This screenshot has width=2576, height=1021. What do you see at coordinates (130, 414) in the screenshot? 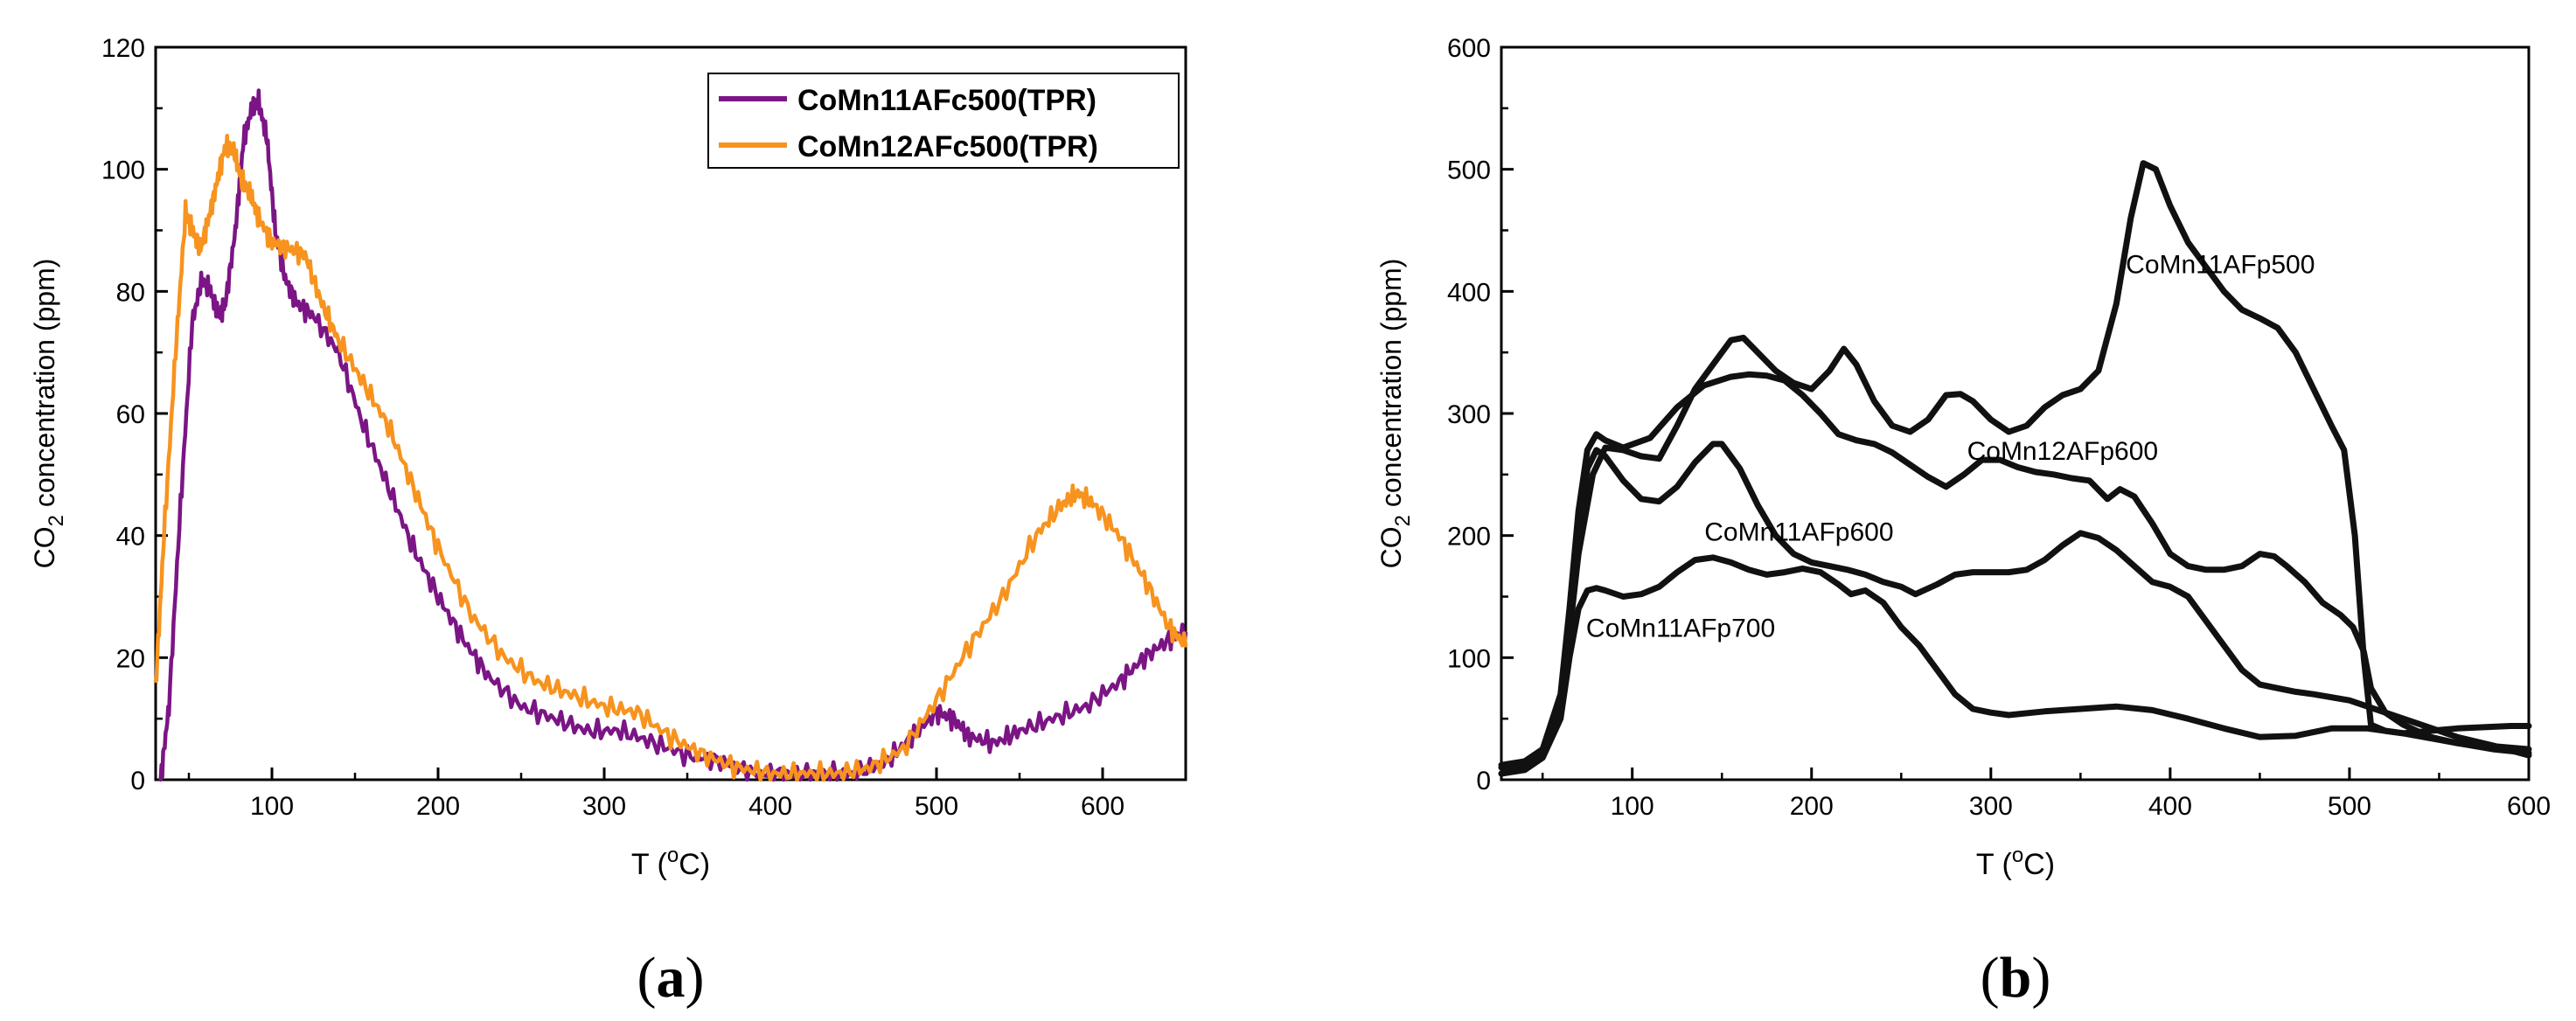
I see `y-tick-label: 60` at bounding box center [130, 414].